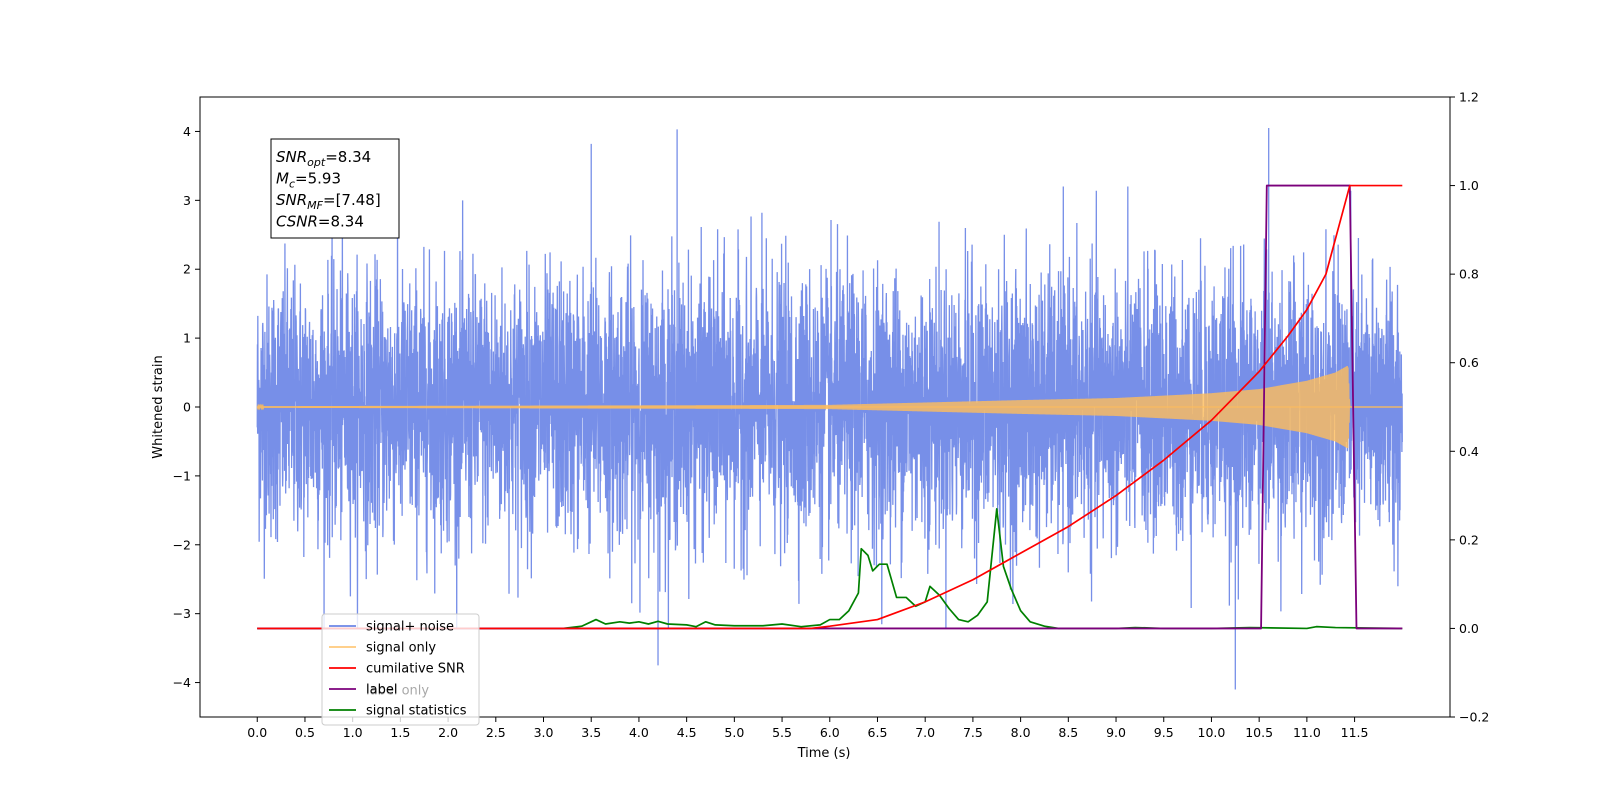 Image resolution: width=1600 pixels, height=800 pixels. I want to click on x-tick-label: 6.0, so click(830, 732).